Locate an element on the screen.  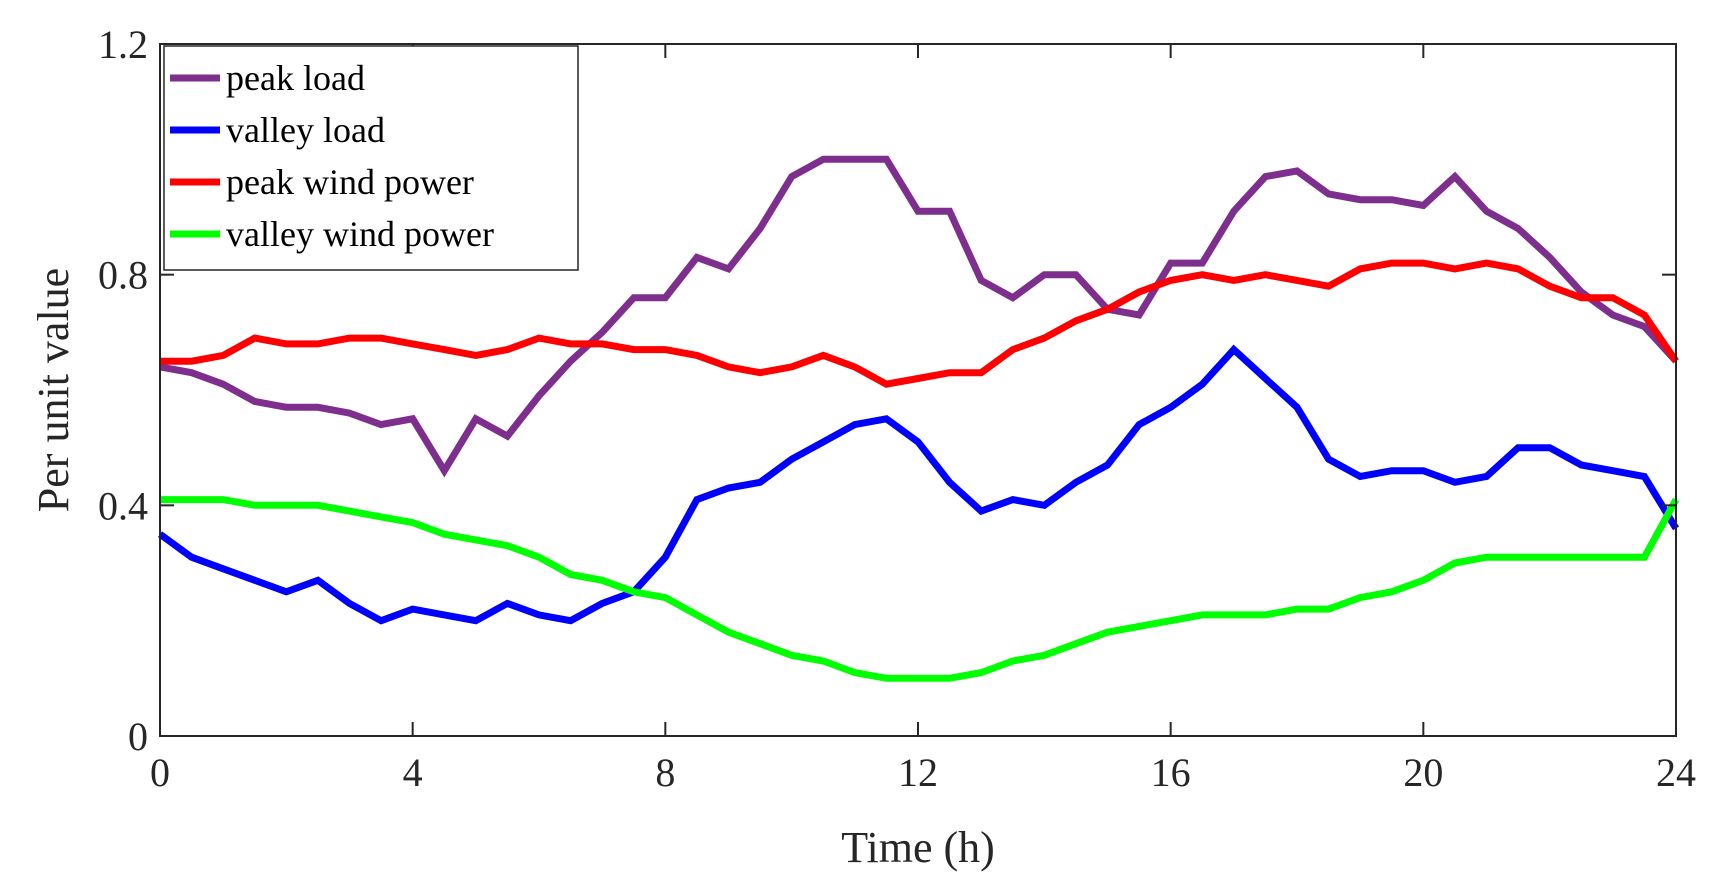
x-tick-label: 20 is located at coordinates (1423, 772).